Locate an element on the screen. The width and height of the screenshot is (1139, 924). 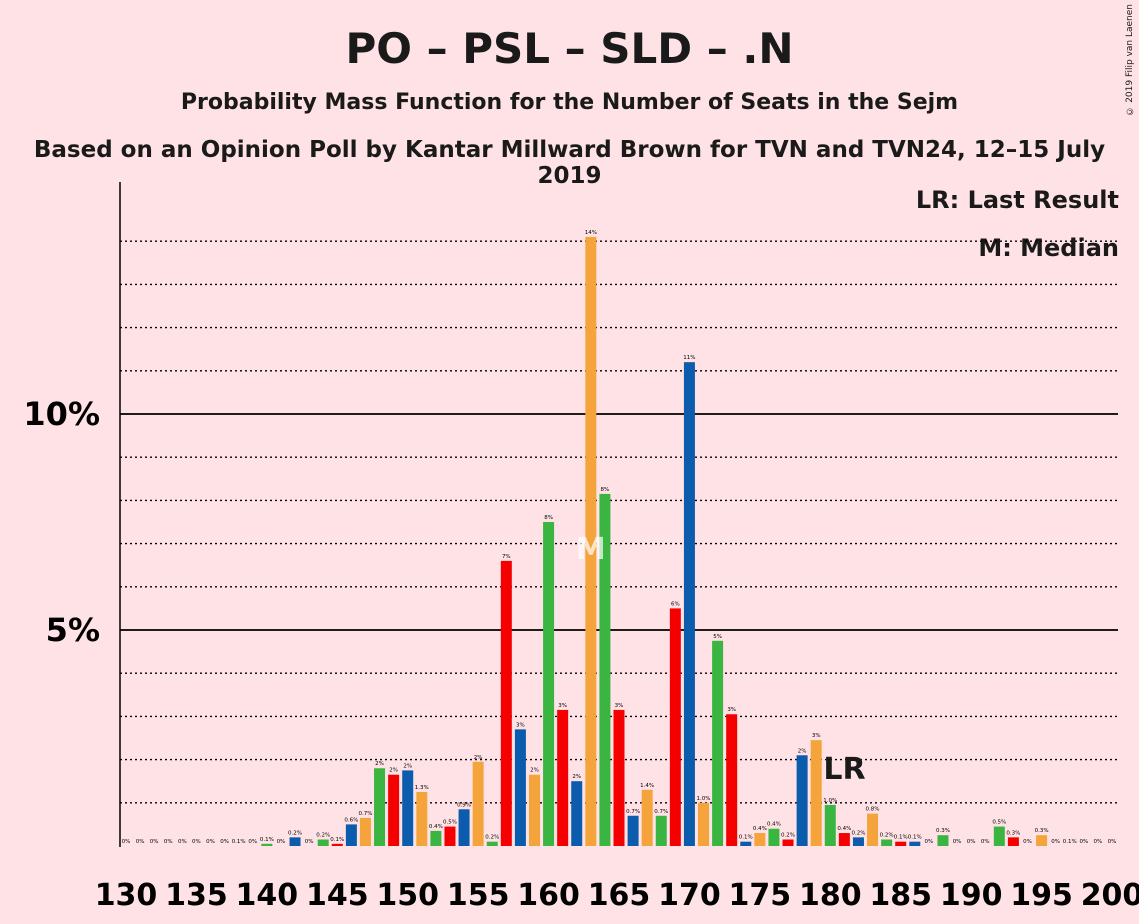
x-tick-label: 160 is located at coordinates (548, 895).